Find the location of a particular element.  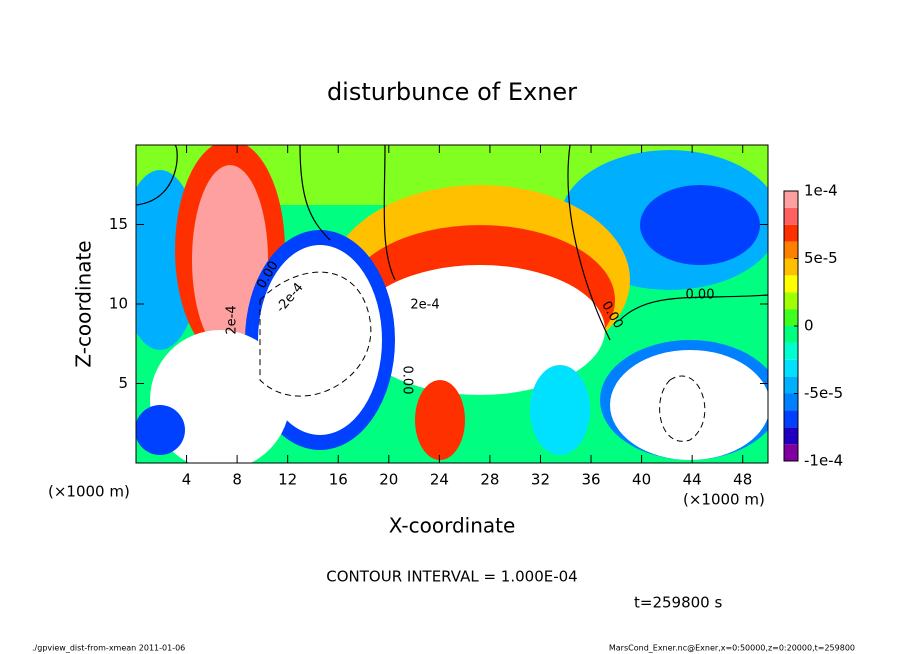

colorbar-tick-label: 5e-5 is located at coordinates (821, 258).